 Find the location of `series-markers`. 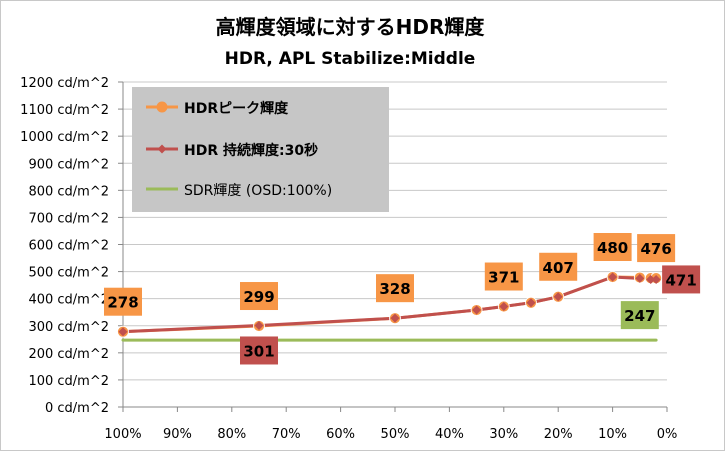

series-markers is located at coordinates (390, 304).